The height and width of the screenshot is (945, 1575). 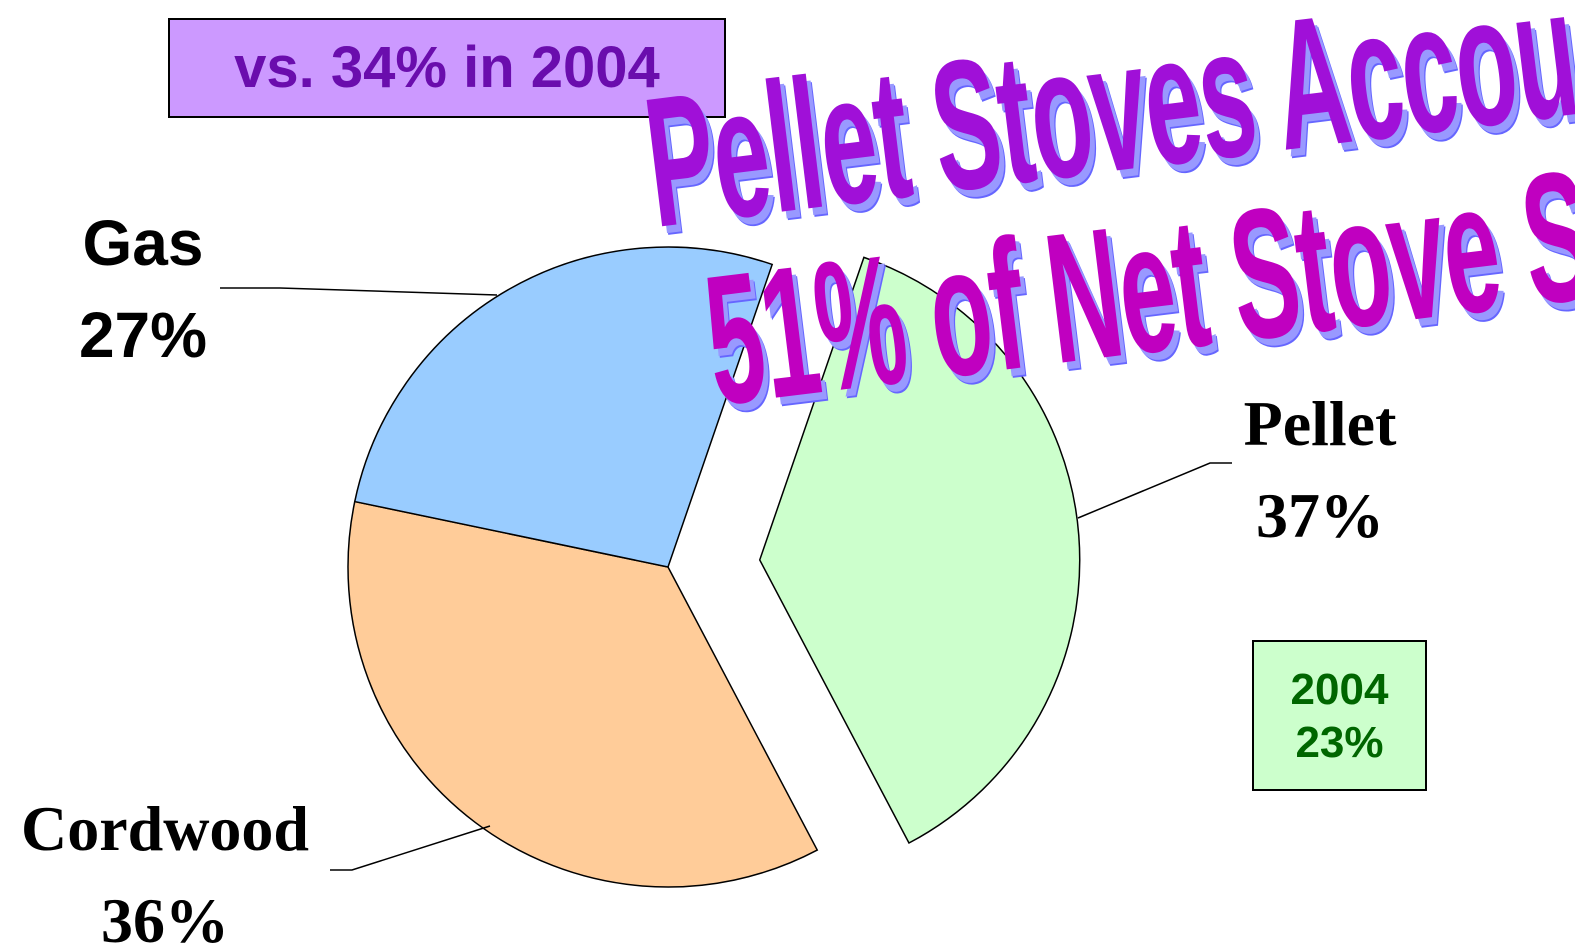 What do you see at coordinates (1320, 423) in the screenshot?
I see `slice-label-pellet: Pellet` at bounding box center [1320, 423].